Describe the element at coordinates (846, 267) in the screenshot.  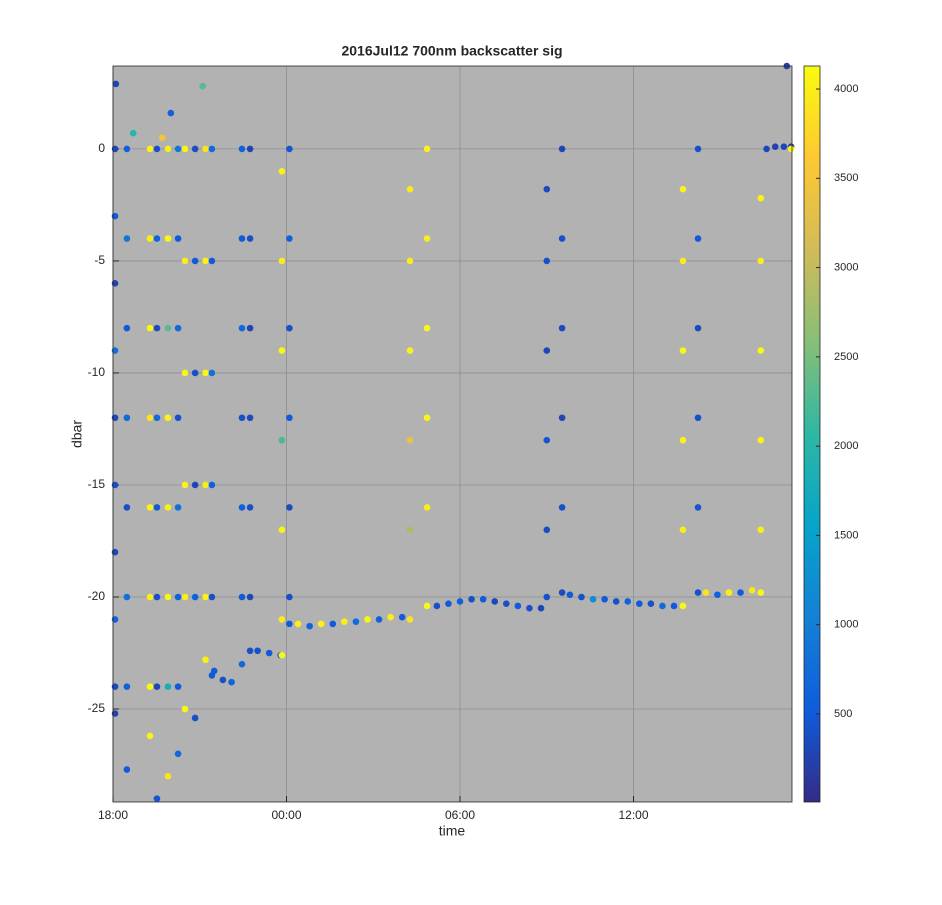
I see `colorbar-tick-label: 3000` at that location.